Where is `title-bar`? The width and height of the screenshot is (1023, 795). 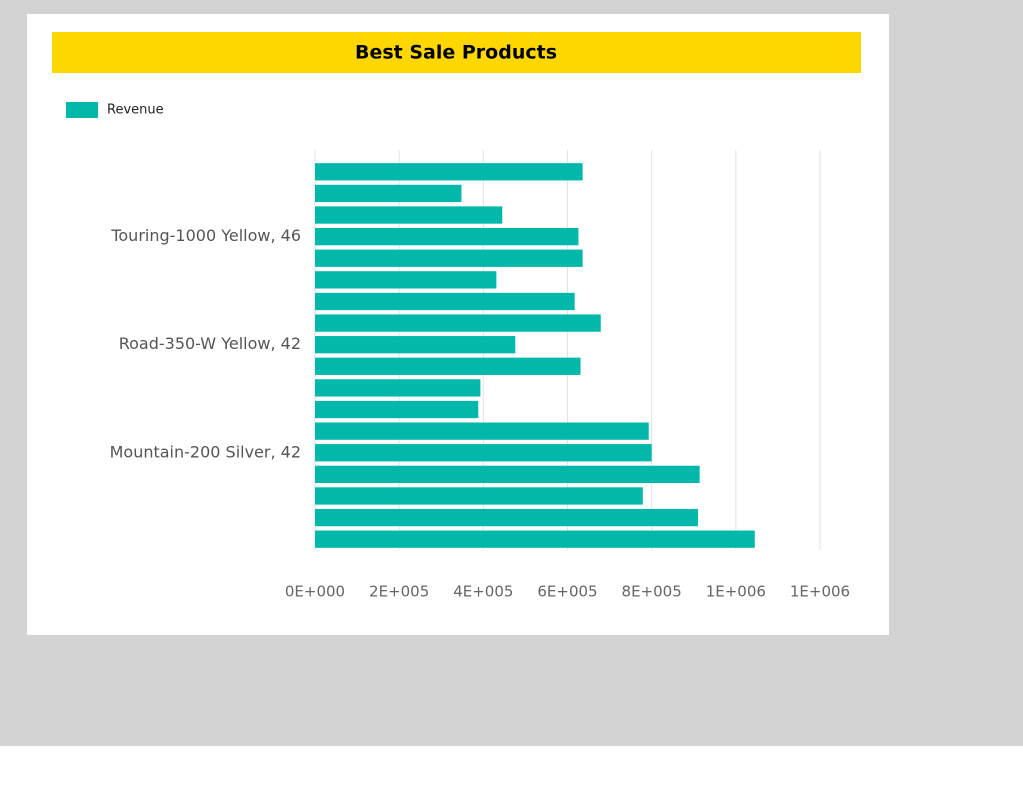
title-bar is located at coordinates (456, 52).